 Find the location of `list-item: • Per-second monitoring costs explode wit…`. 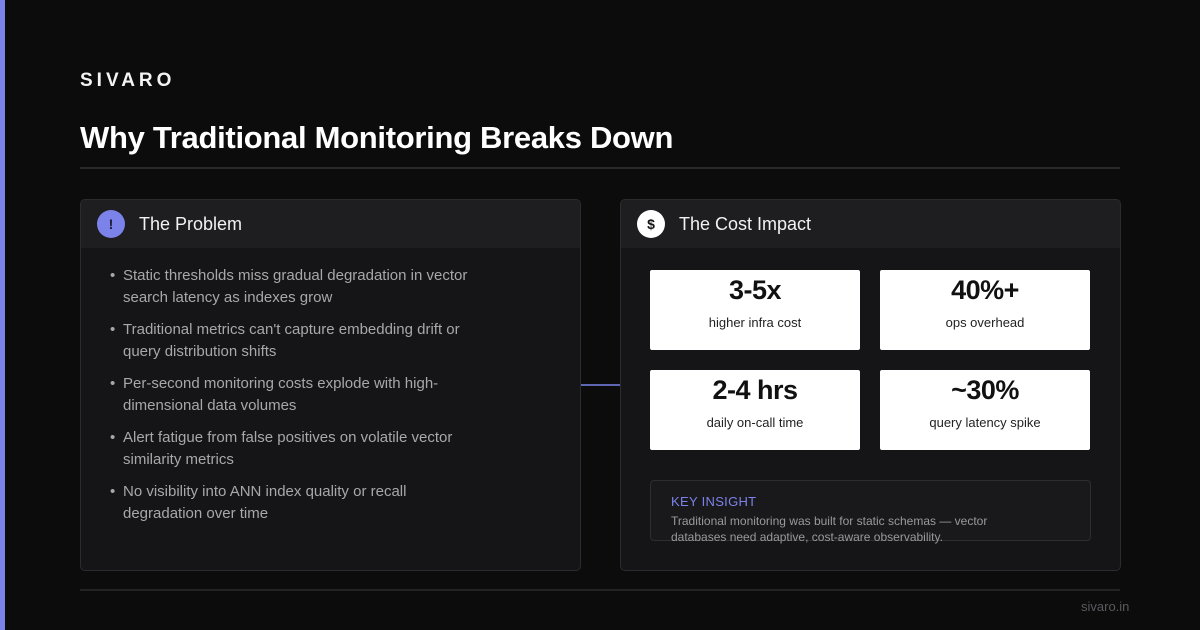

list-item: • Per-second monitoring costs explode wit… is located at coordinates (295, 395).